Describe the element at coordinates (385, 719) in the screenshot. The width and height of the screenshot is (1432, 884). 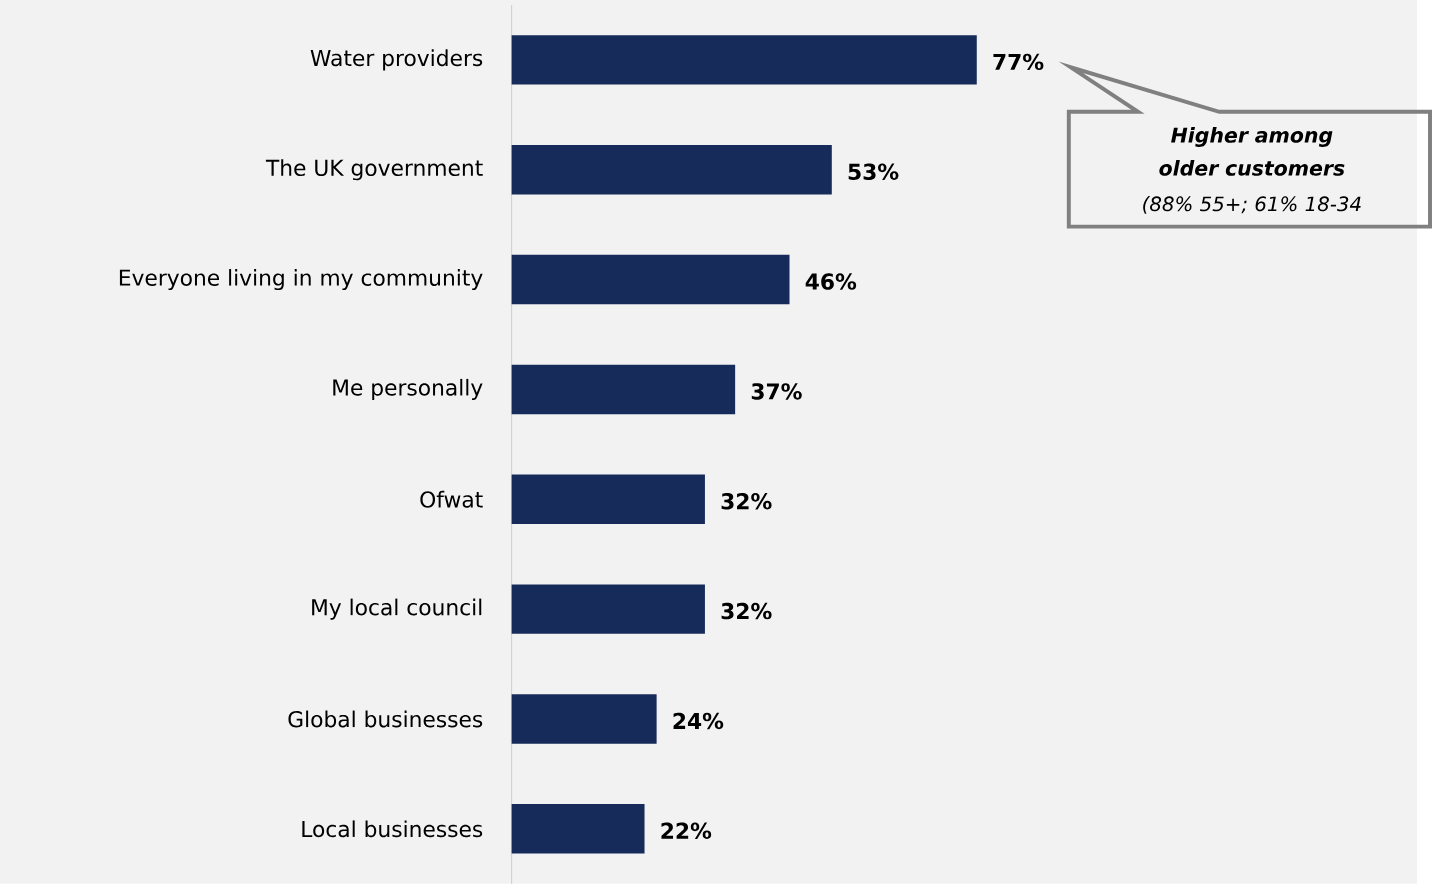
I see `y-tick-label: Global businesses` at that location.